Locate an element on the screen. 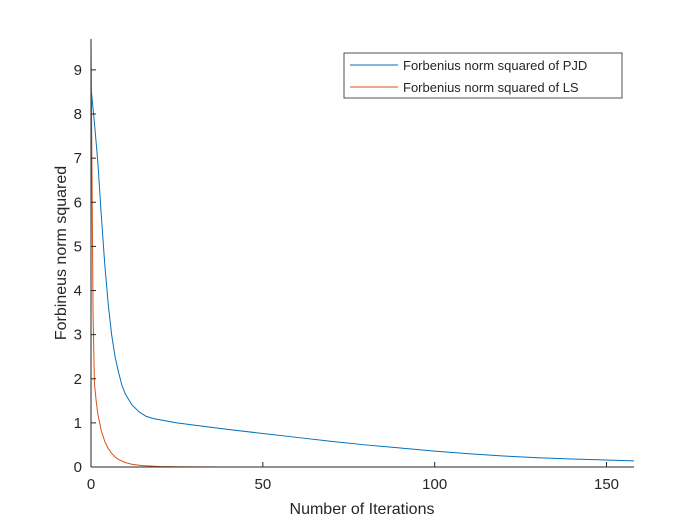 This screenshot has width=700, height=525. legend-box is located at coordinates (483, 75).